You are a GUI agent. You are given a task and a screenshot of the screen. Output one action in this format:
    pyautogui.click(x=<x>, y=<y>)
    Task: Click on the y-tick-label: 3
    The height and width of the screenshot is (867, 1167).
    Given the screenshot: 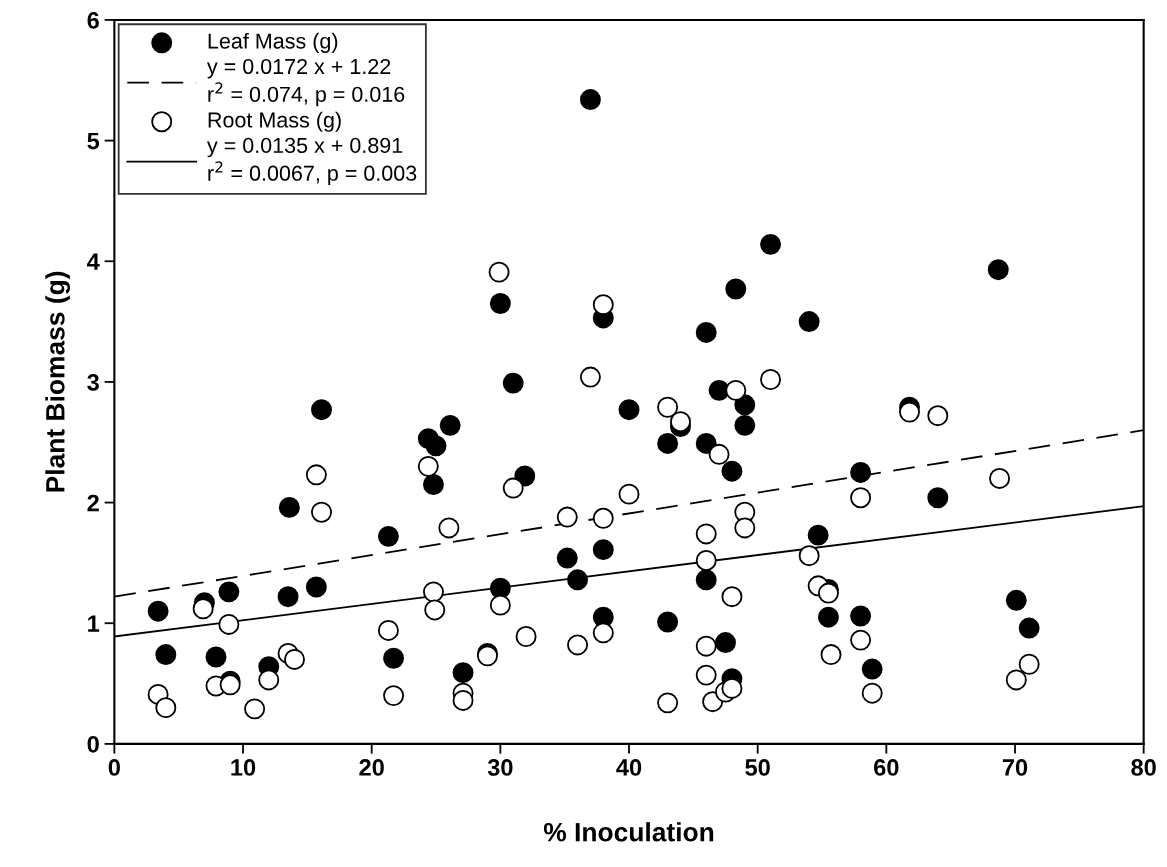 What is the action you would take?
    pyautogui.click(x=93, y=382)
    